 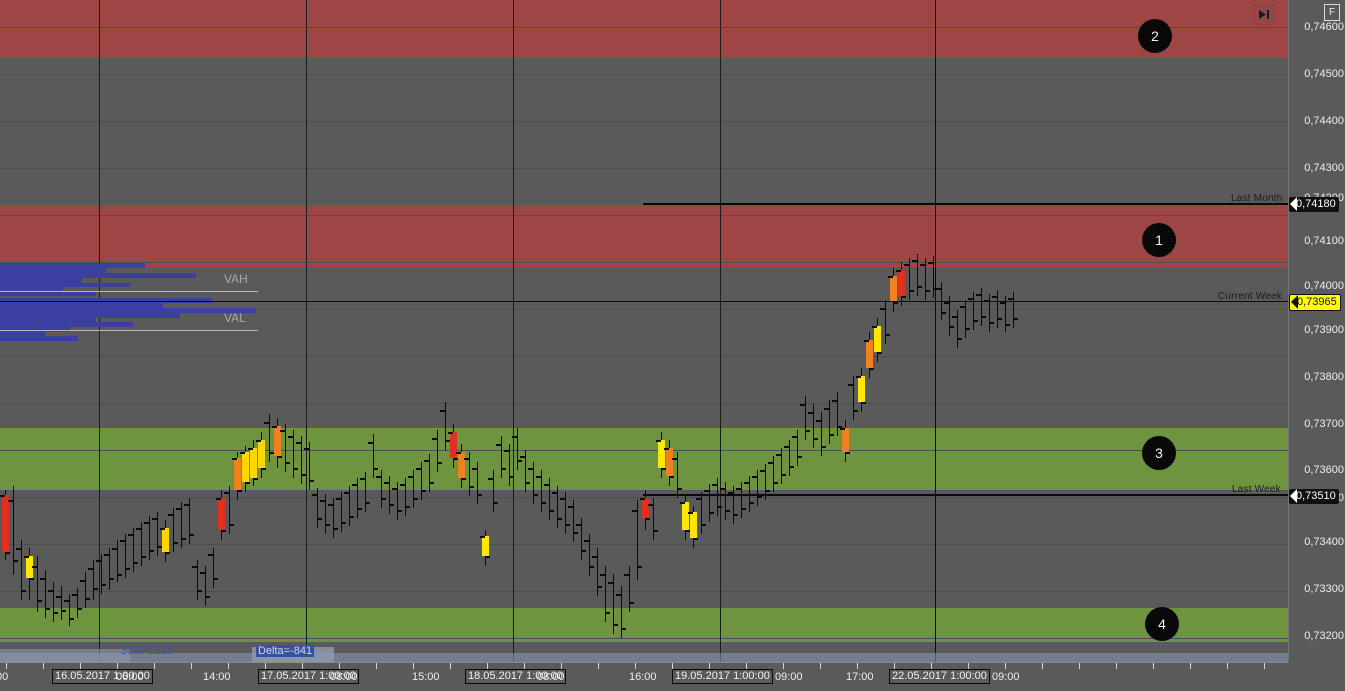 What do you see at coordinates (1324, 470) in the screenshot?
I see `price-tick: 0,73600` at bounding box center [1324, 470].